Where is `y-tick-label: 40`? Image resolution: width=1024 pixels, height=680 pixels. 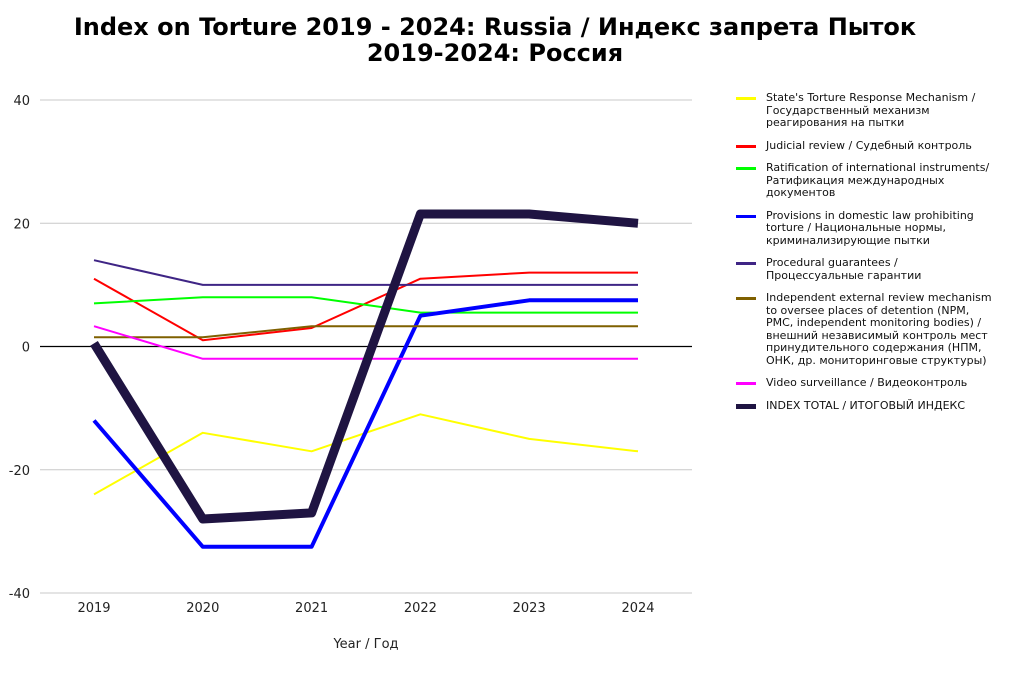 y-tick-label: 40 is located at coordinates (21, 101).